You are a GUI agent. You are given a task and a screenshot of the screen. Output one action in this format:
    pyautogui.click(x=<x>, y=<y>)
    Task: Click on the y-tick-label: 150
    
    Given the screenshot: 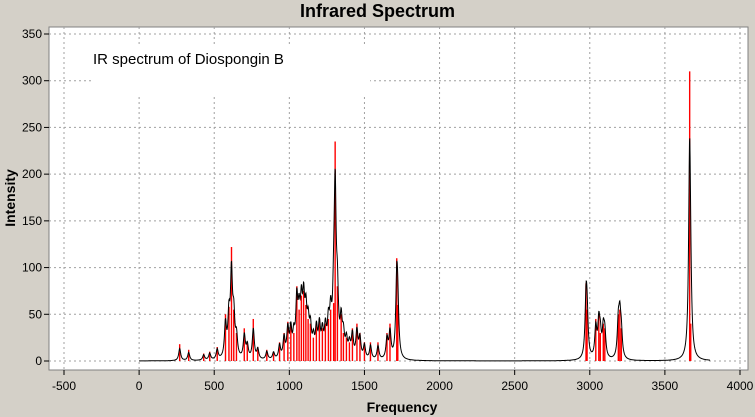 What is the action you would take?
    pyautogui.click(x=32, y=221)
    